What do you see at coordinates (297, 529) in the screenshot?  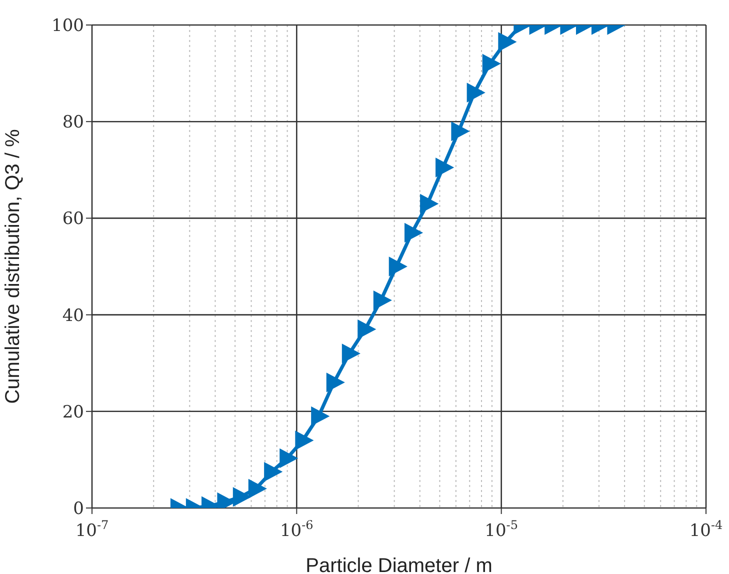 I see `x-tick-label: 10$^{-6}$` at bounding box center [297, 529].